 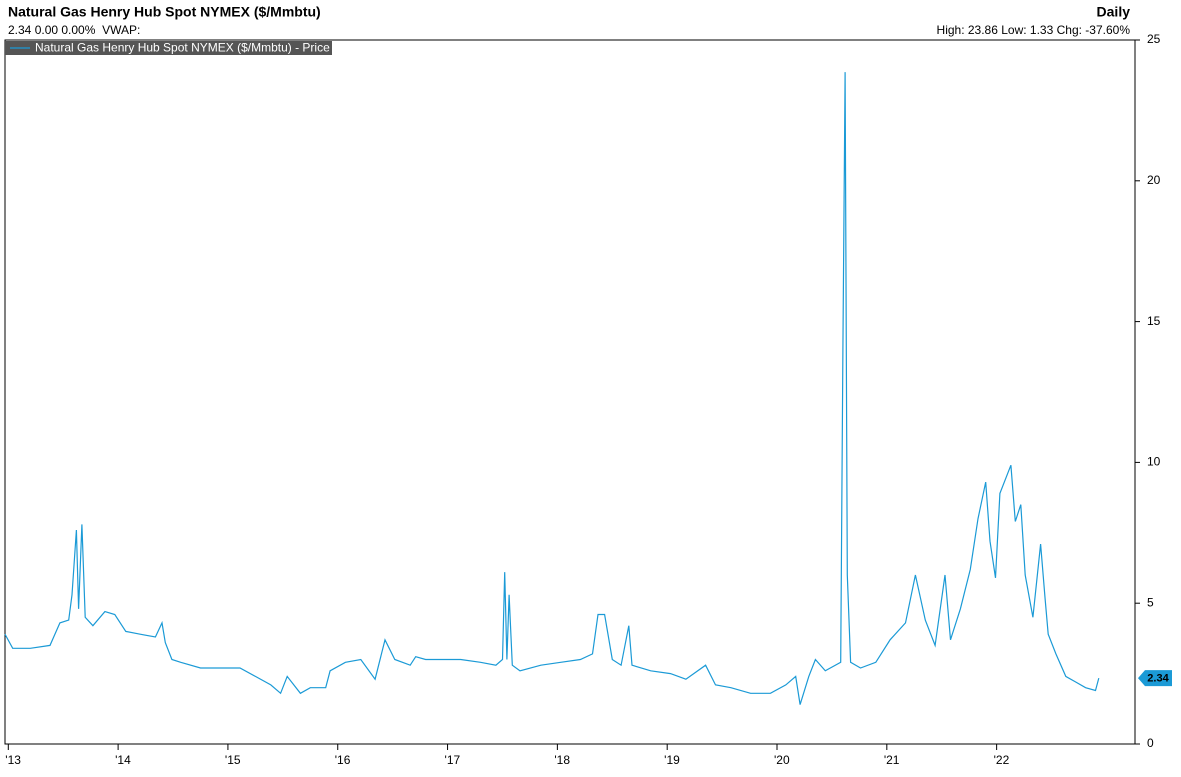 I want to click on y-tick-label: 0, so click(x=1150, y=743).